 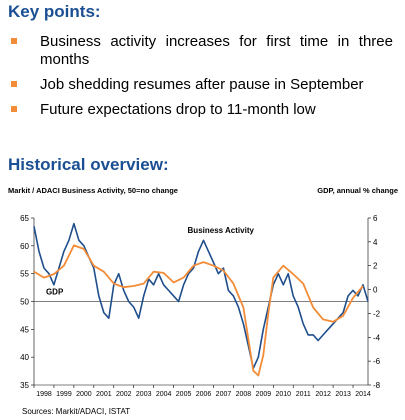 I want to click on gdp-label: GDP, so click(x=55, y=291).